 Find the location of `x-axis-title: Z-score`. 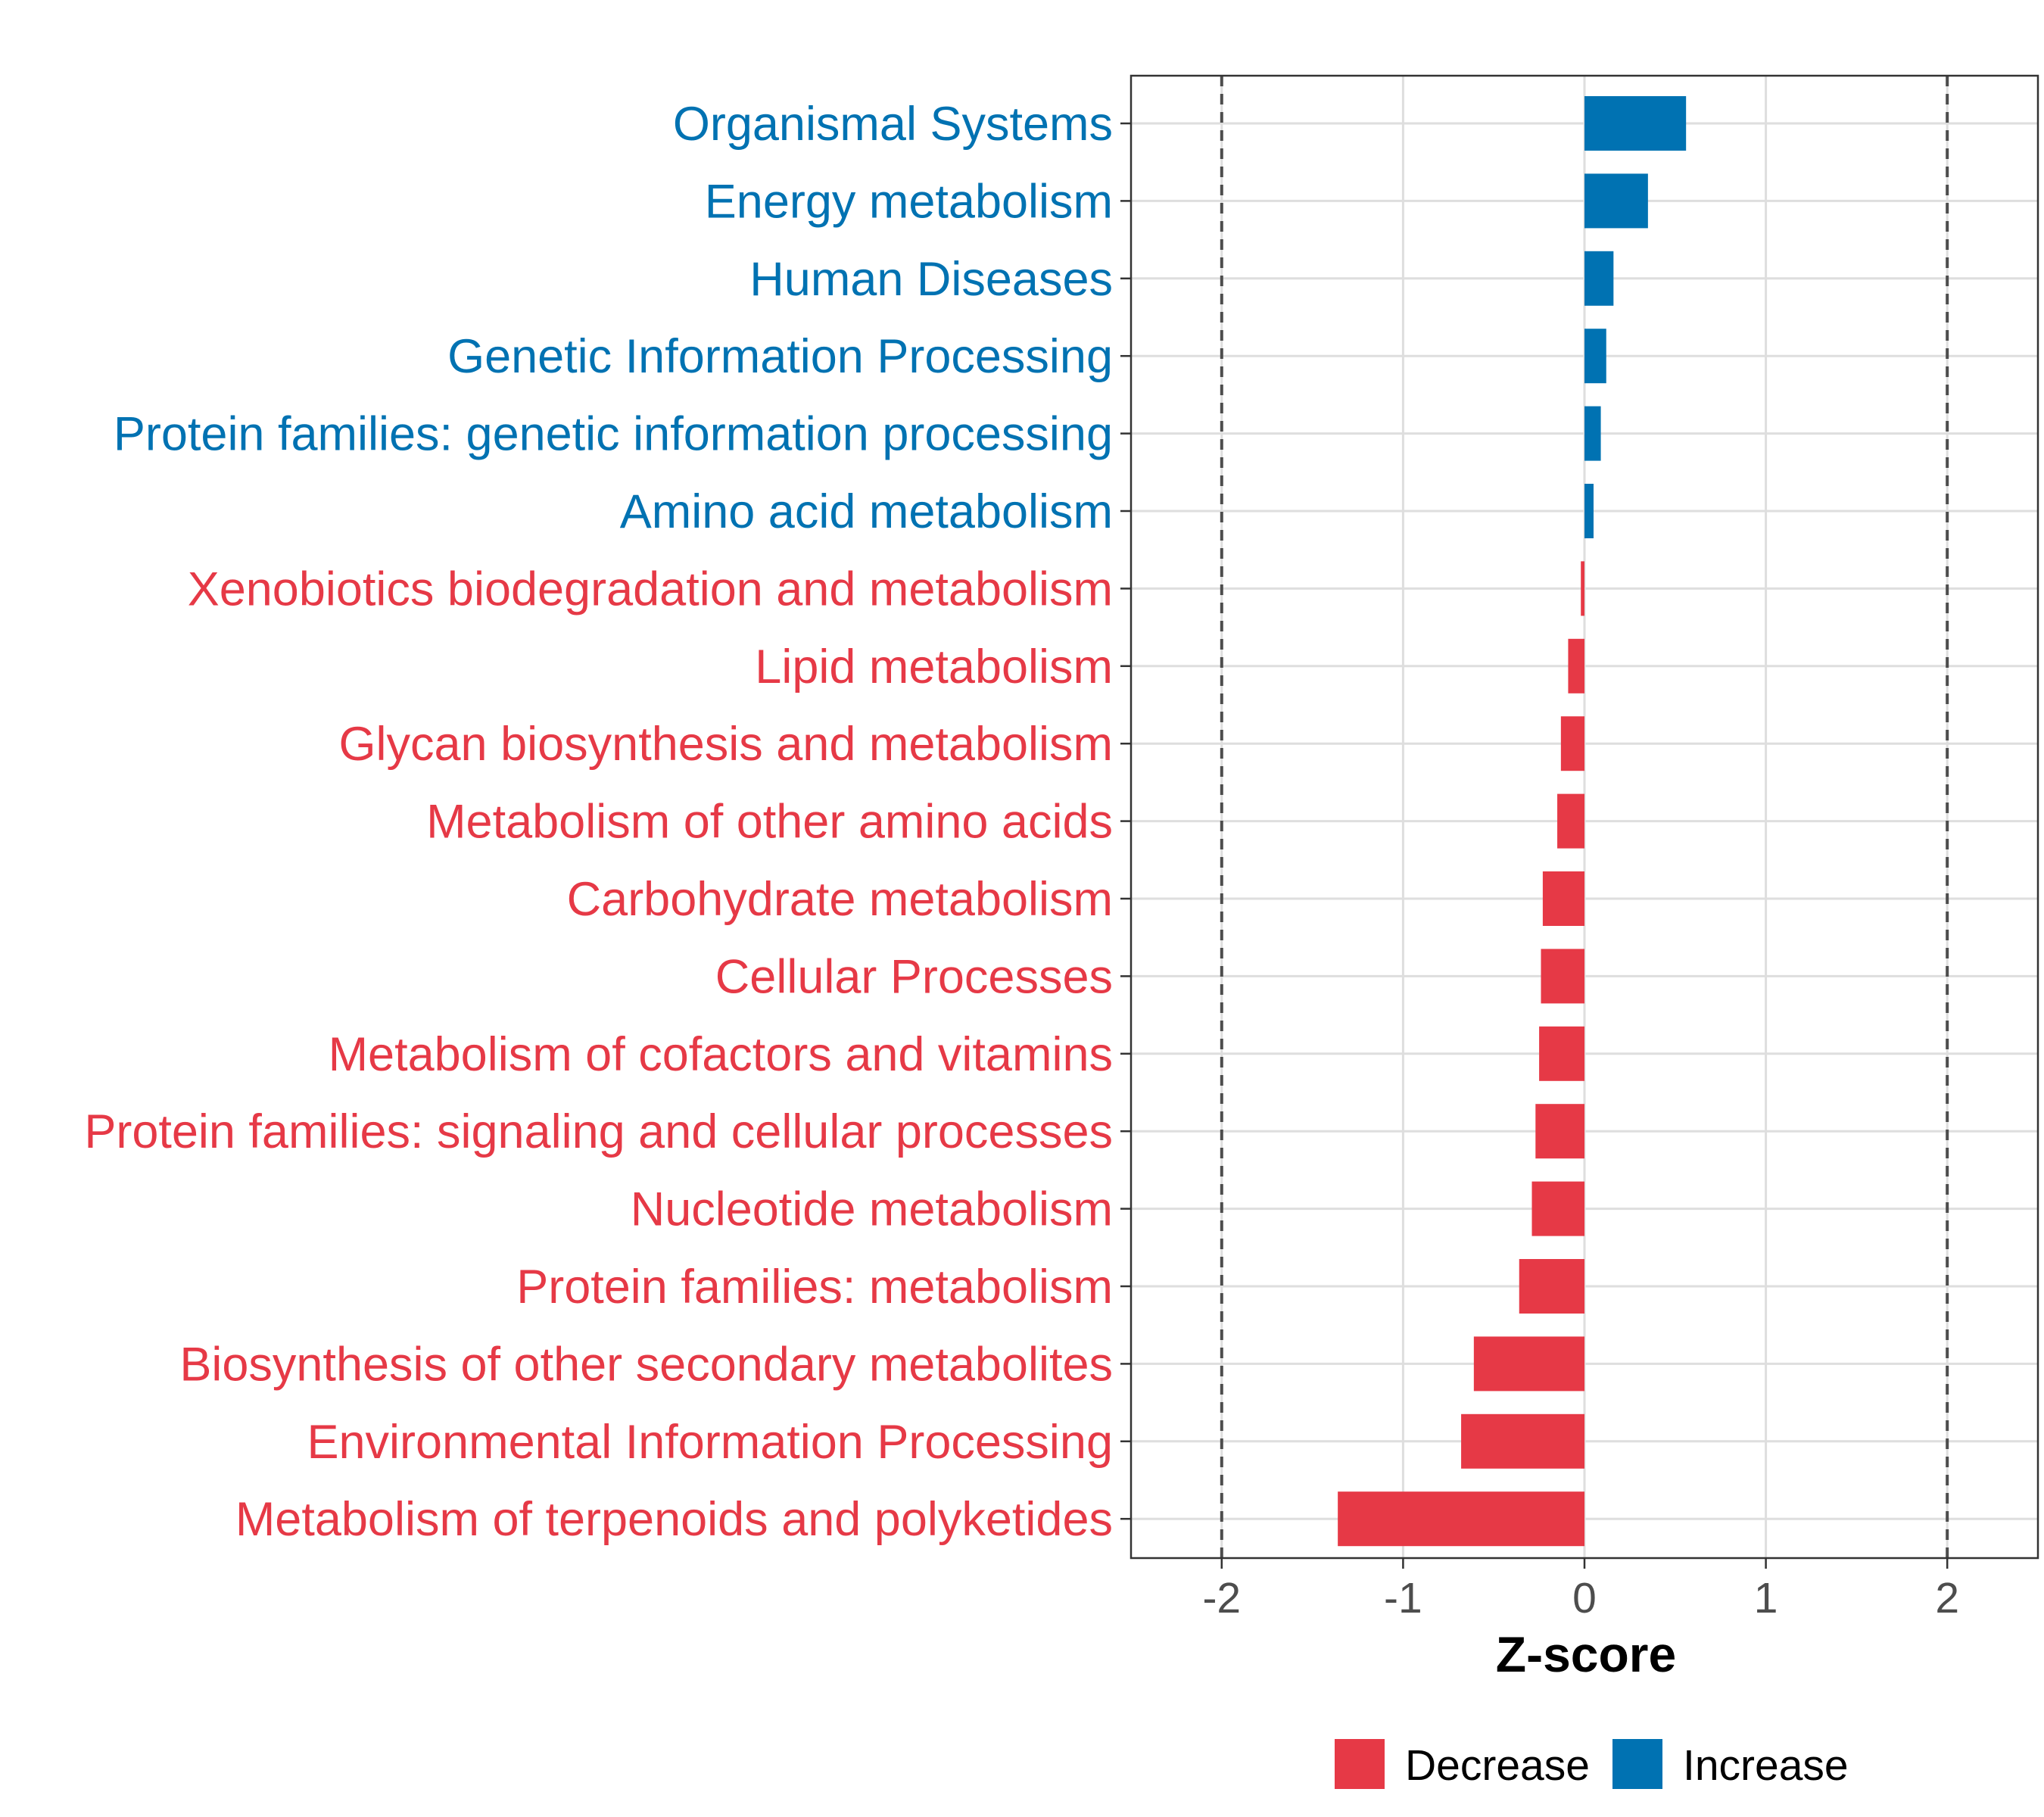

x-axis-title: Z-score is located at coordinates (1586, 1654).